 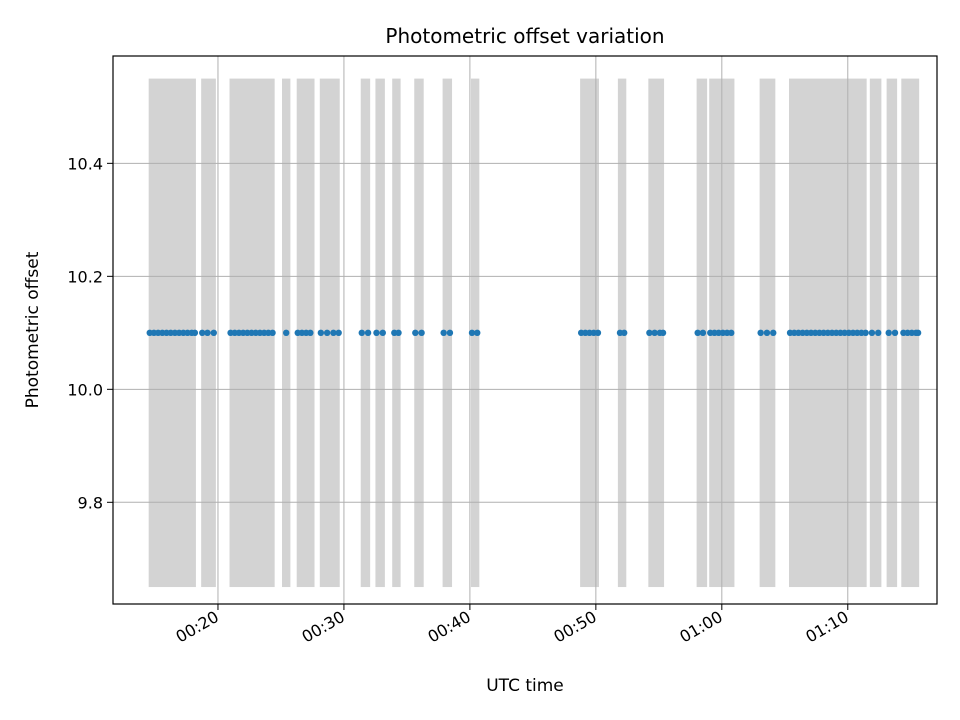 What do you see at coordinates (85, 163) in the screenshot?
I see `y-tick-label: 10.4` at bounding box center [85, 163].